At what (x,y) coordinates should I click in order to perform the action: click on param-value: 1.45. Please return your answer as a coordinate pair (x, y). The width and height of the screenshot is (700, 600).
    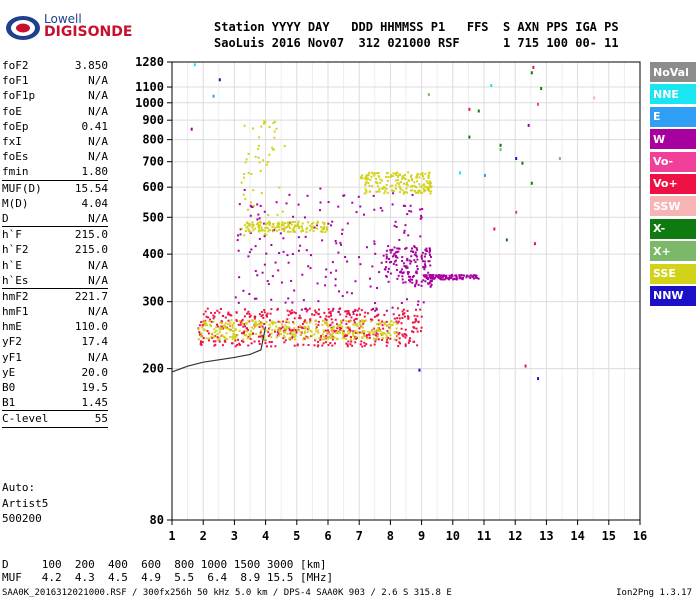
    Looking at the image, I should click on (95, 403).